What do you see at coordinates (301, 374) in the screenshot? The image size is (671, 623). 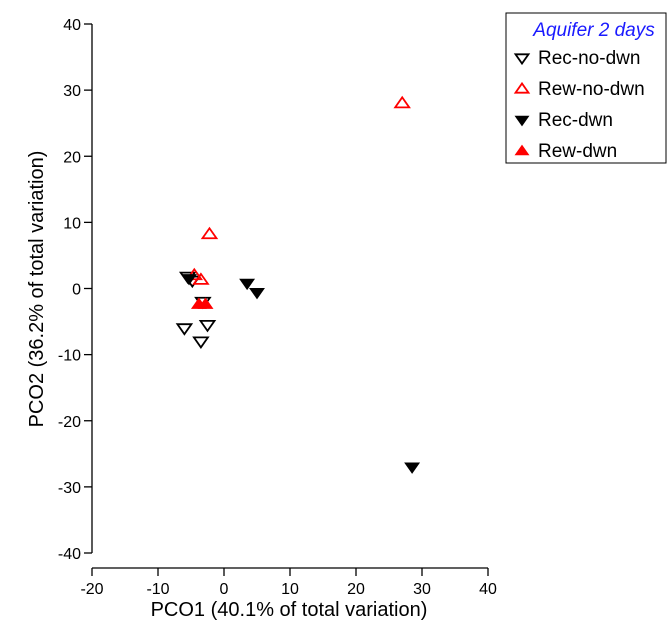 I see `series-rec-dwn` at bounding box center [301, 374].